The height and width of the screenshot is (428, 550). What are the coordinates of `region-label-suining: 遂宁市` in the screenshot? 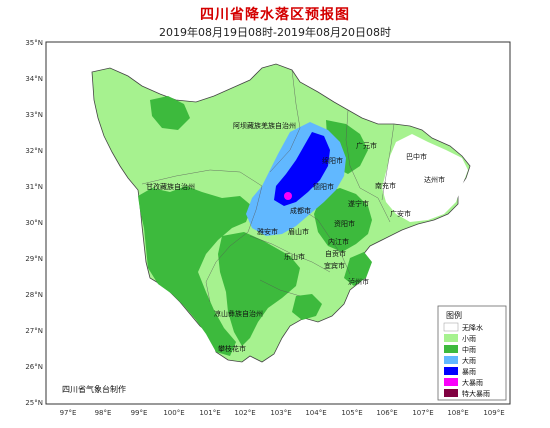 It's located at (358, 203).